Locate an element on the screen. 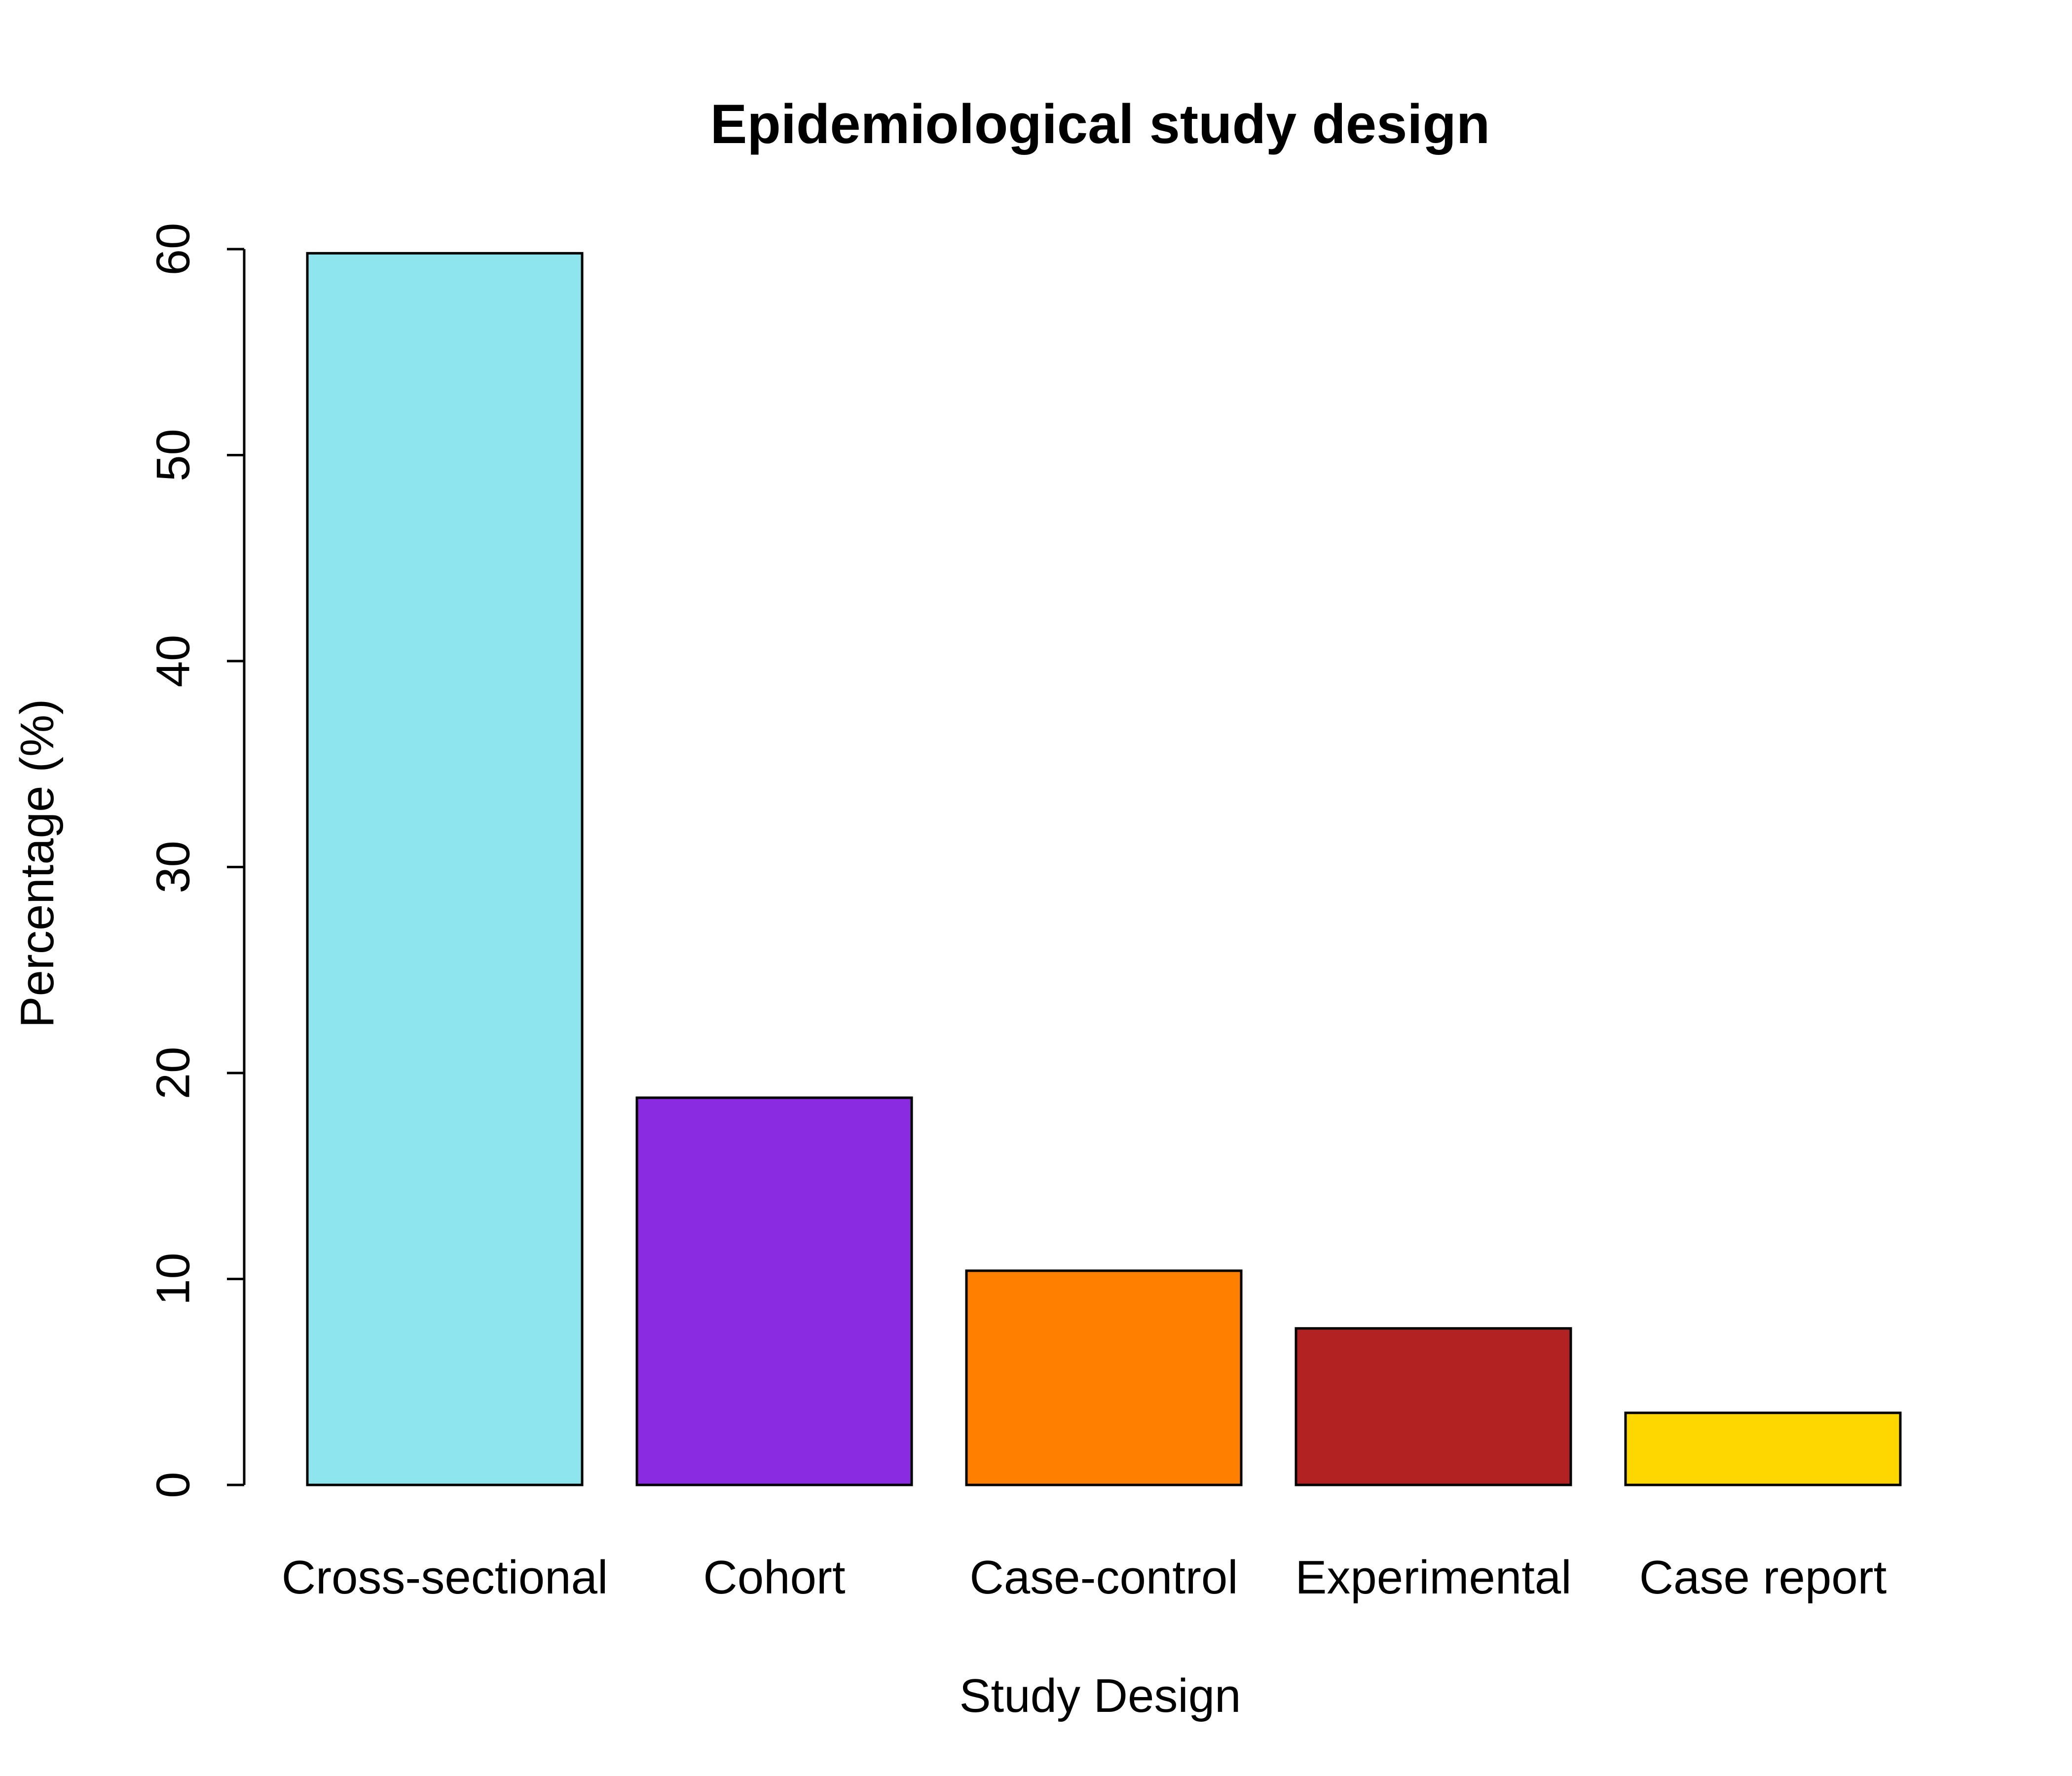  x-axis-label: Study Design is located at coordinates (1100, 1696).